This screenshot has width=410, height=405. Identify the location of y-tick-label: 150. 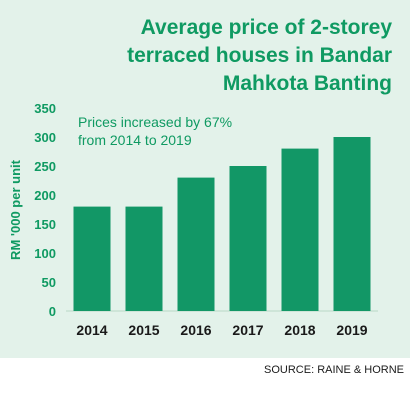
(45, 224).